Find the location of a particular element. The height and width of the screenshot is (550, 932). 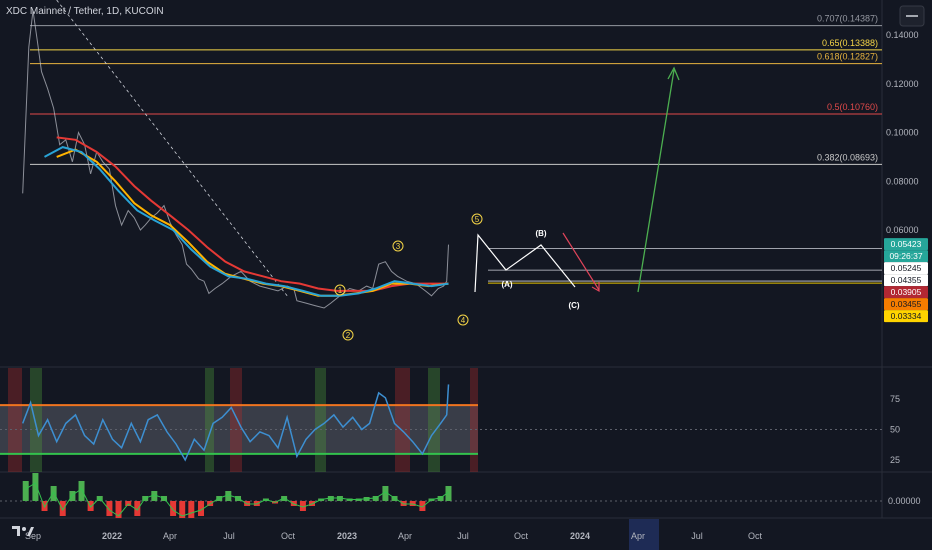

fib-level-label: 0.707(0.14387) is located at coordinates (847, 19).